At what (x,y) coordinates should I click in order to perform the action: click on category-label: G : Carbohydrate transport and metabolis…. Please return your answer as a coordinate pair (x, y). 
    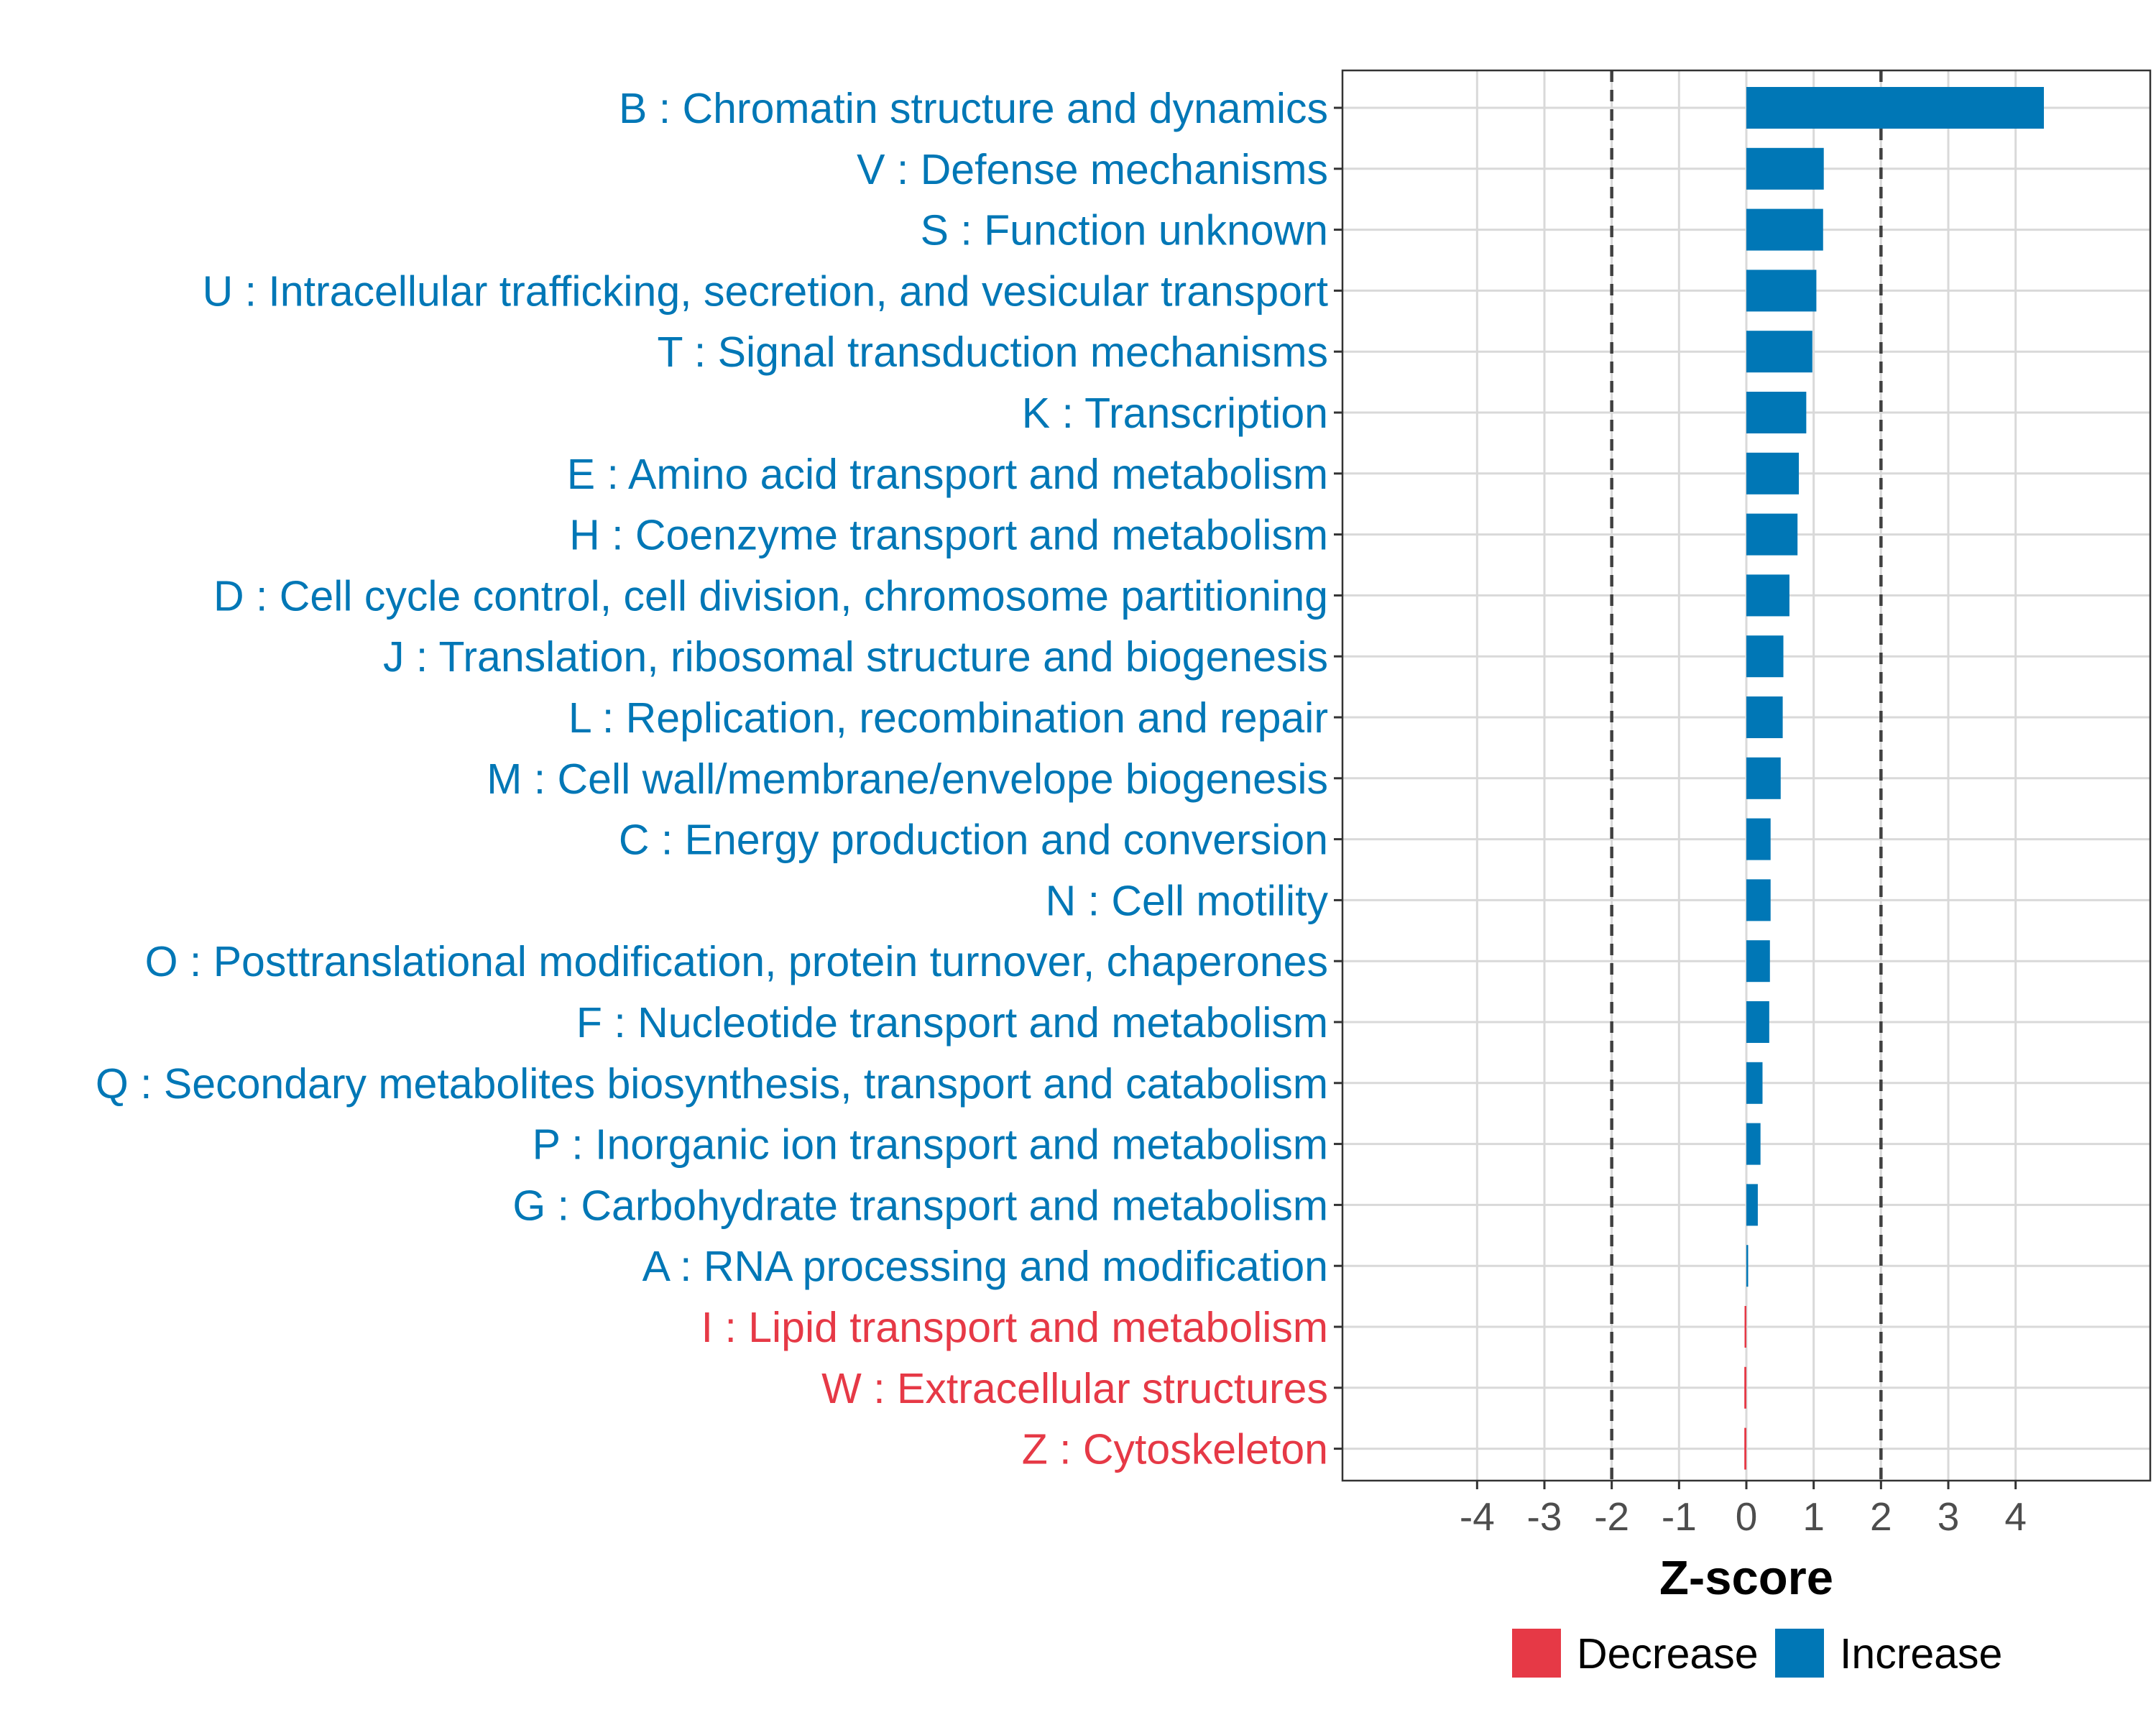
    Looking at the image, I should click on (920, 1205).